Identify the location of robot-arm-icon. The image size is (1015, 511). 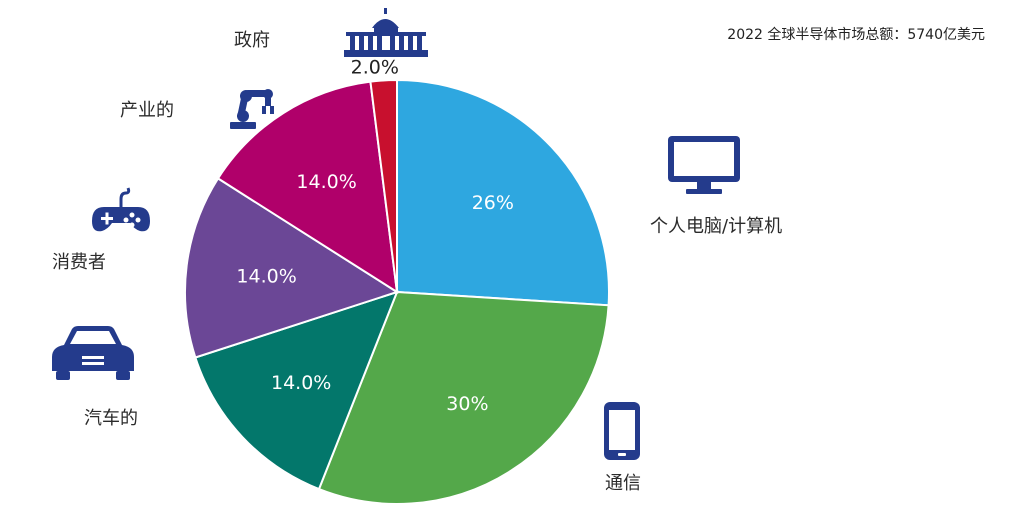
(254, 109).